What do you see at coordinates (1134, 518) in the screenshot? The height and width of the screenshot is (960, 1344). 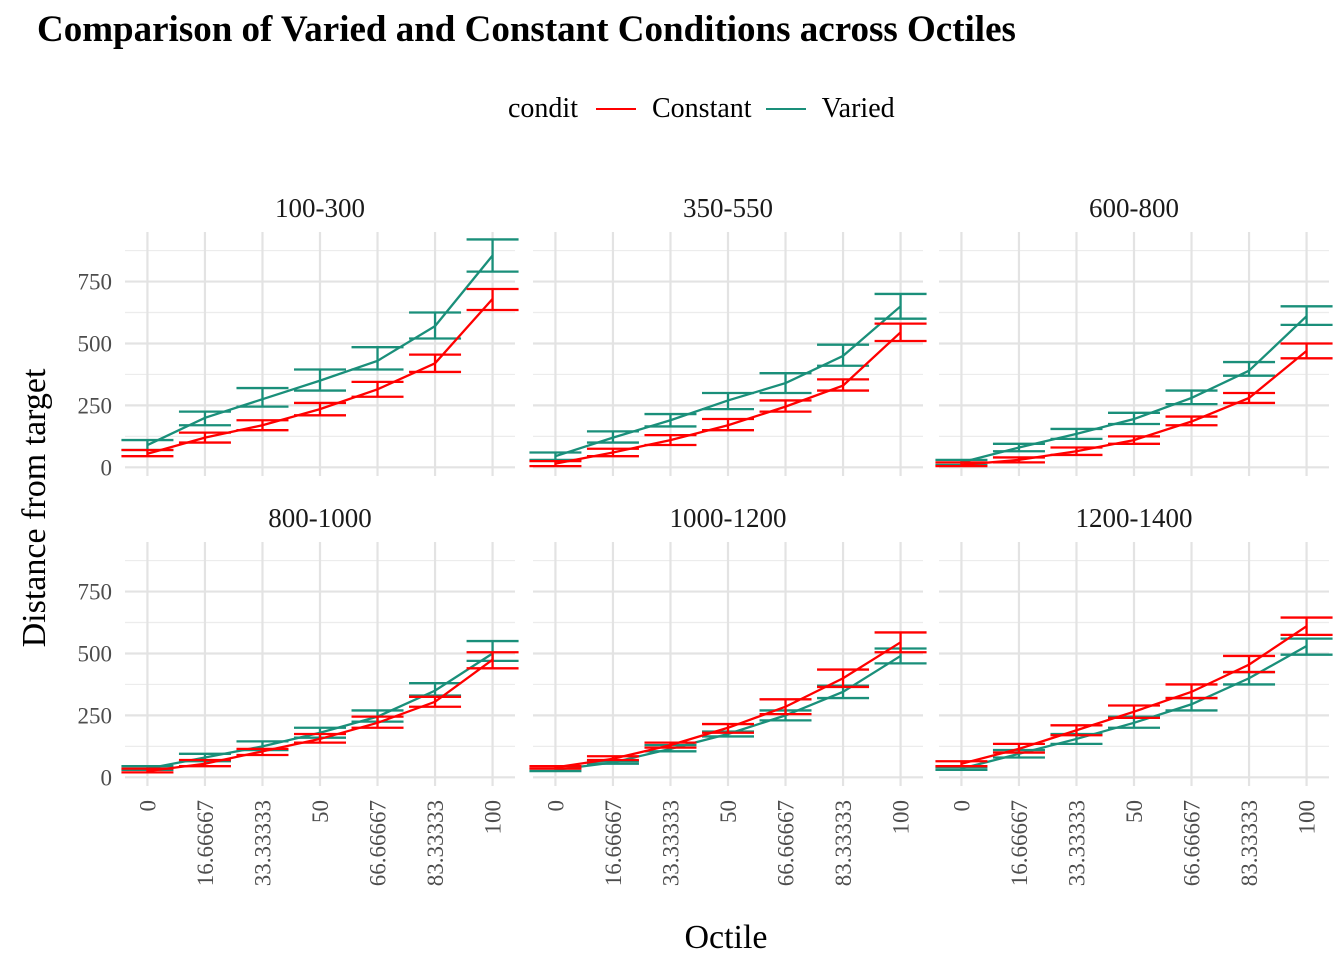 I see `facet-label: 1200-1400` at bounding box center [1134, 518].